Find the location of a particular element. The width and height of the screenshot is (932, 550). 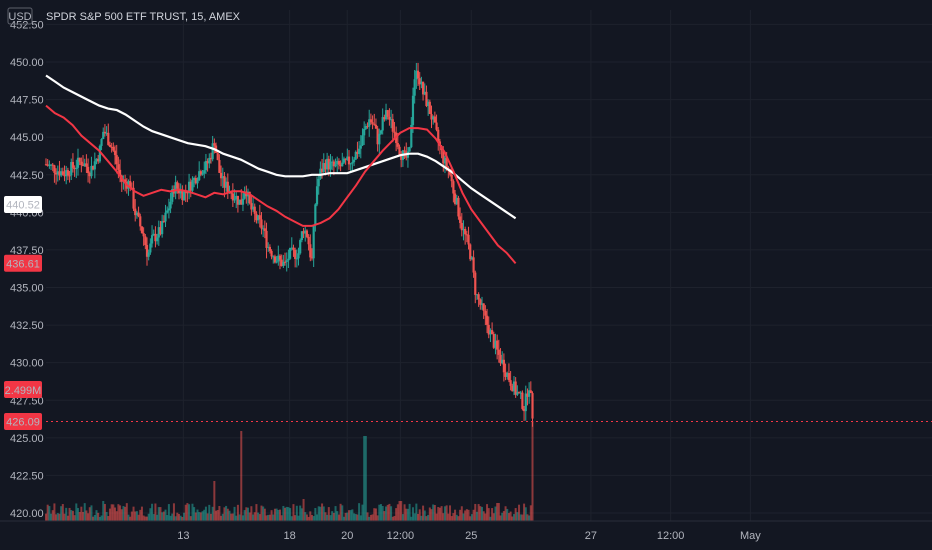

x-tick-label: 12:00 is located at coordinates (401, 536).